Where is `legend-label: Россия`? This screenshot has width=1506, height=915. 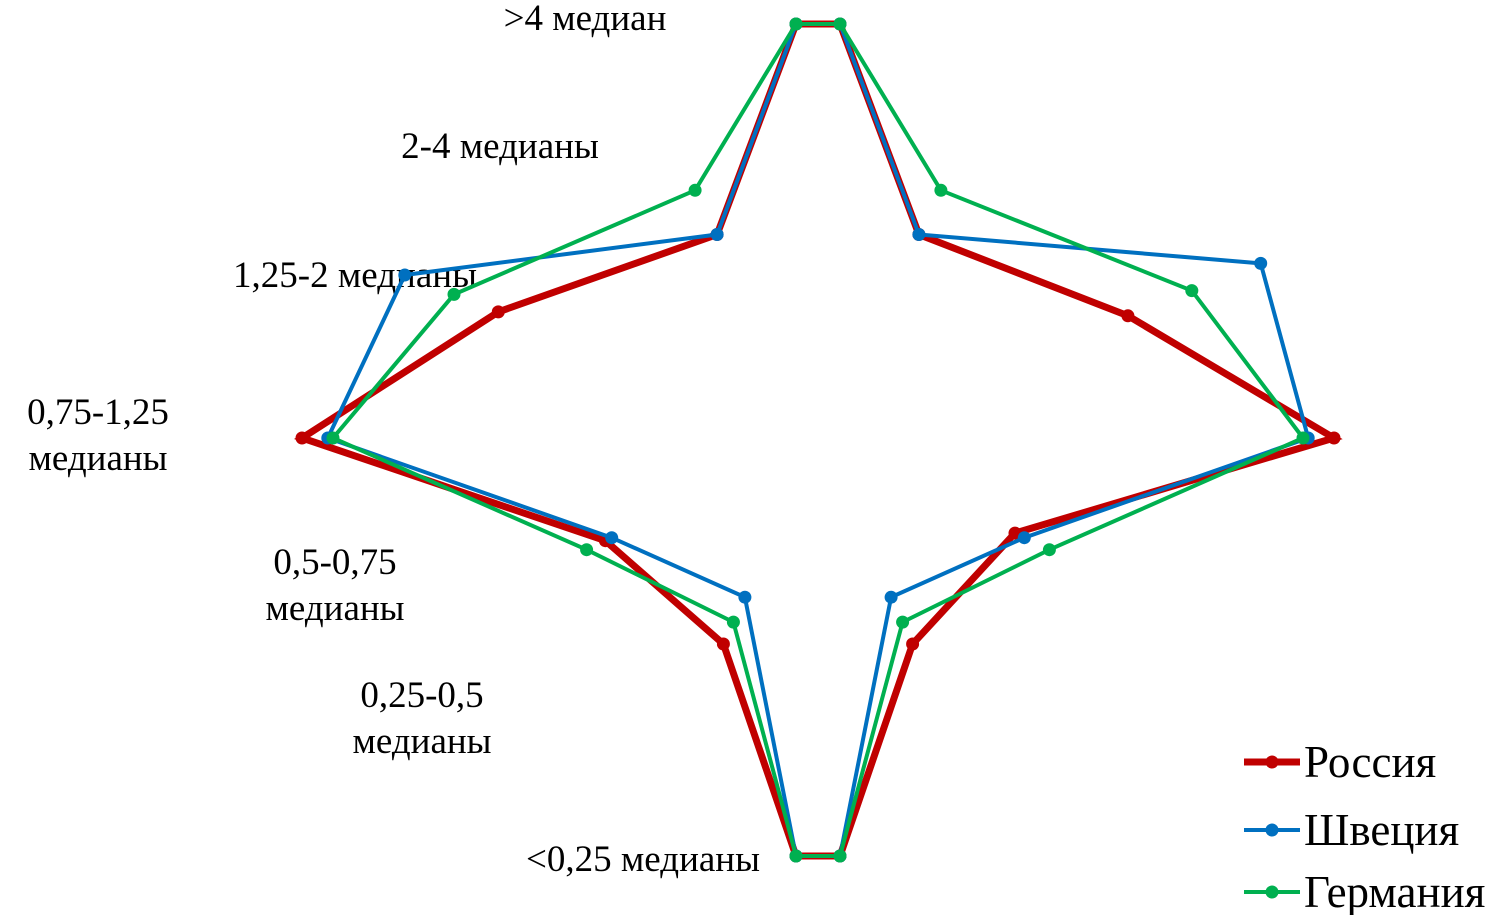
legend-label: Россия is located at coordinates (1370, 762).